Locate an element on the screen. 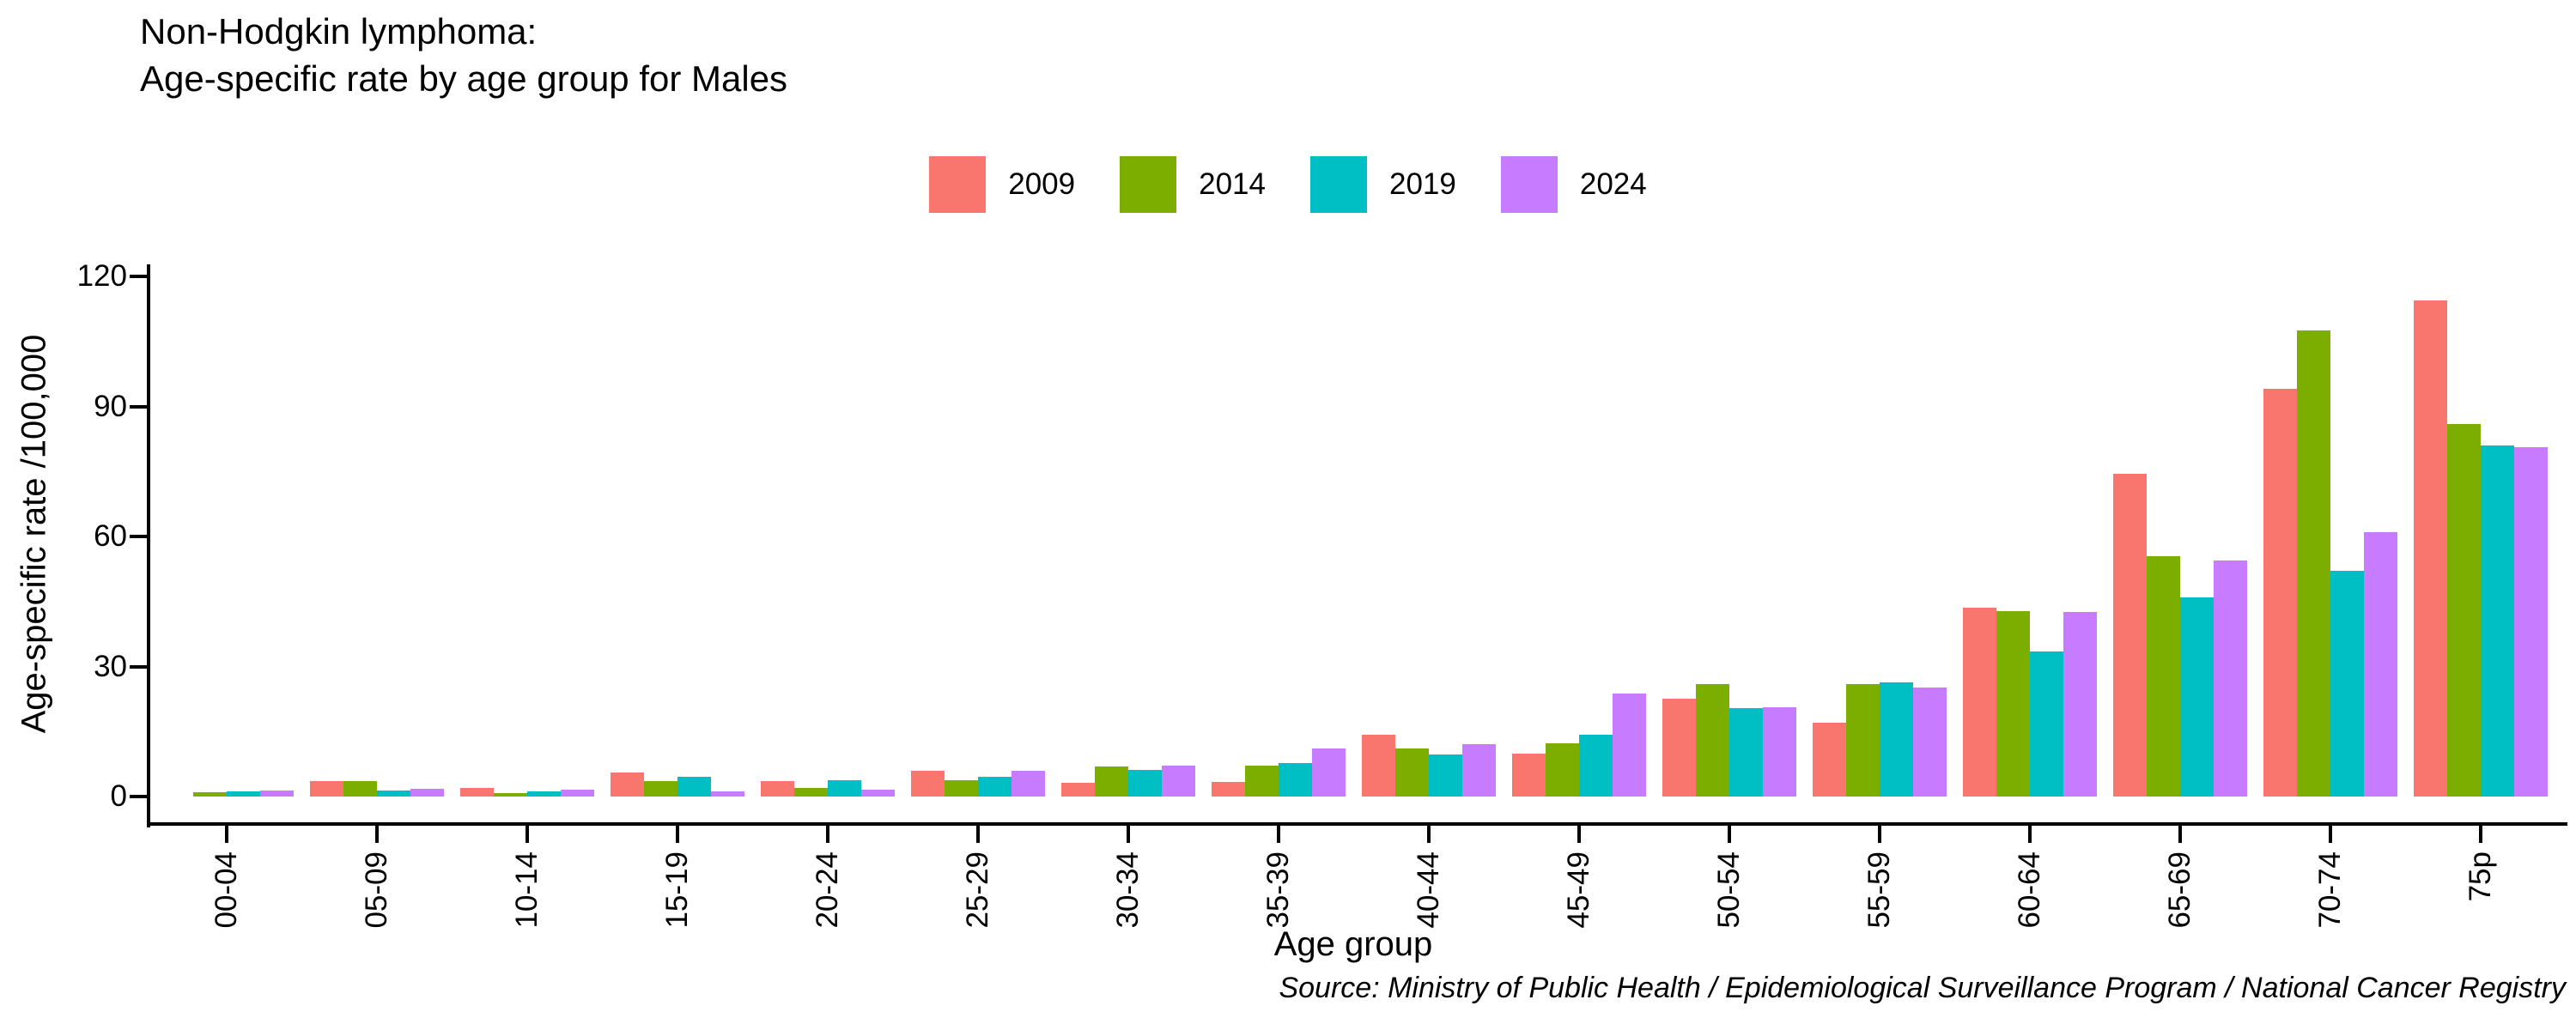 The width and height of the screenshot is (2576, 1030). legend-item: 2024 is located at coordinates (1573, 184).